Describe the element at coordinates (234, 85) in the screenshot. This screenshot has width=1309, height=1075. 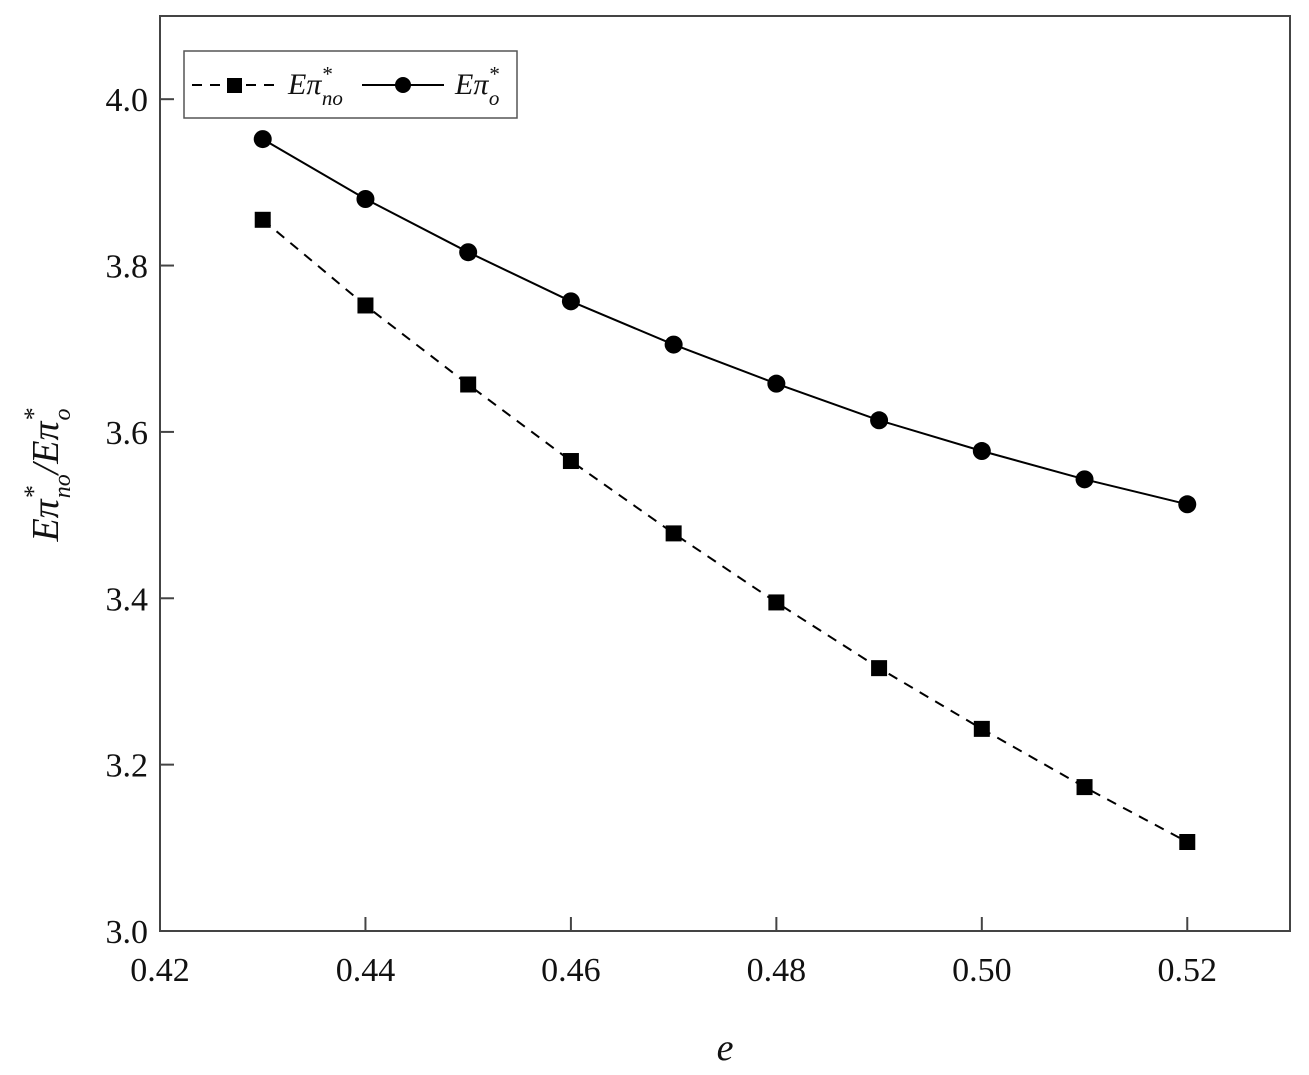
I see `legend-square-marker` at that location.